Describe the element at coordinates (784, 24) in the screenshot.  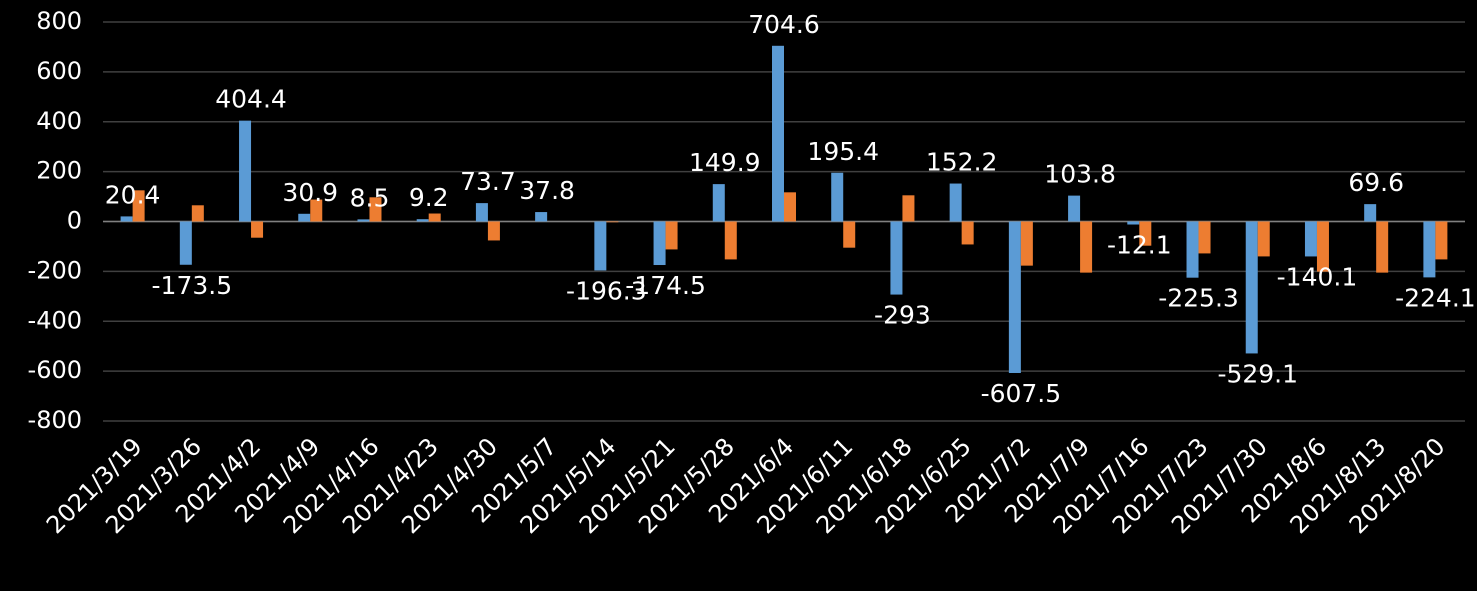
I see `data-label: 704.6` at that location.